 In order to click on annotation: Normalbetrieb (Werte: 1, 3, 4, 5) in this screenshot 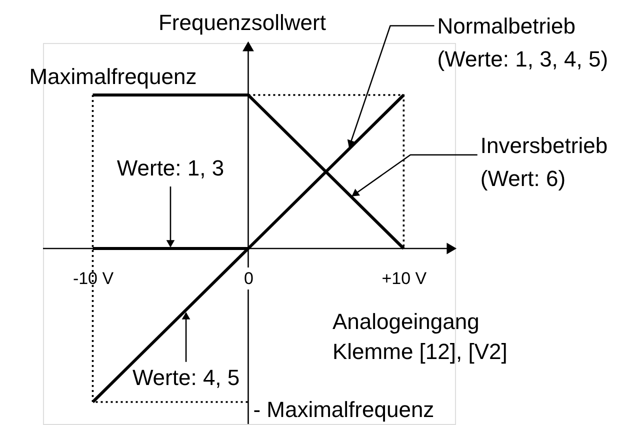, I will do `click(522, 43)`.